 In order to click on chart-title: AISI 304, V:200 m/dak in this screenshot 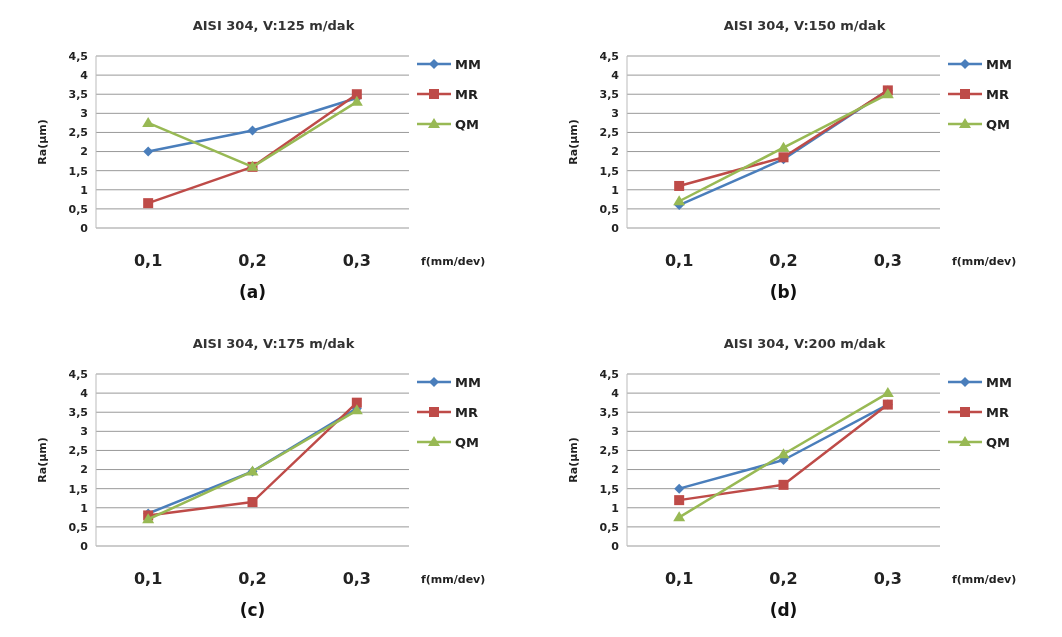, I will do `click(804, 343)`.